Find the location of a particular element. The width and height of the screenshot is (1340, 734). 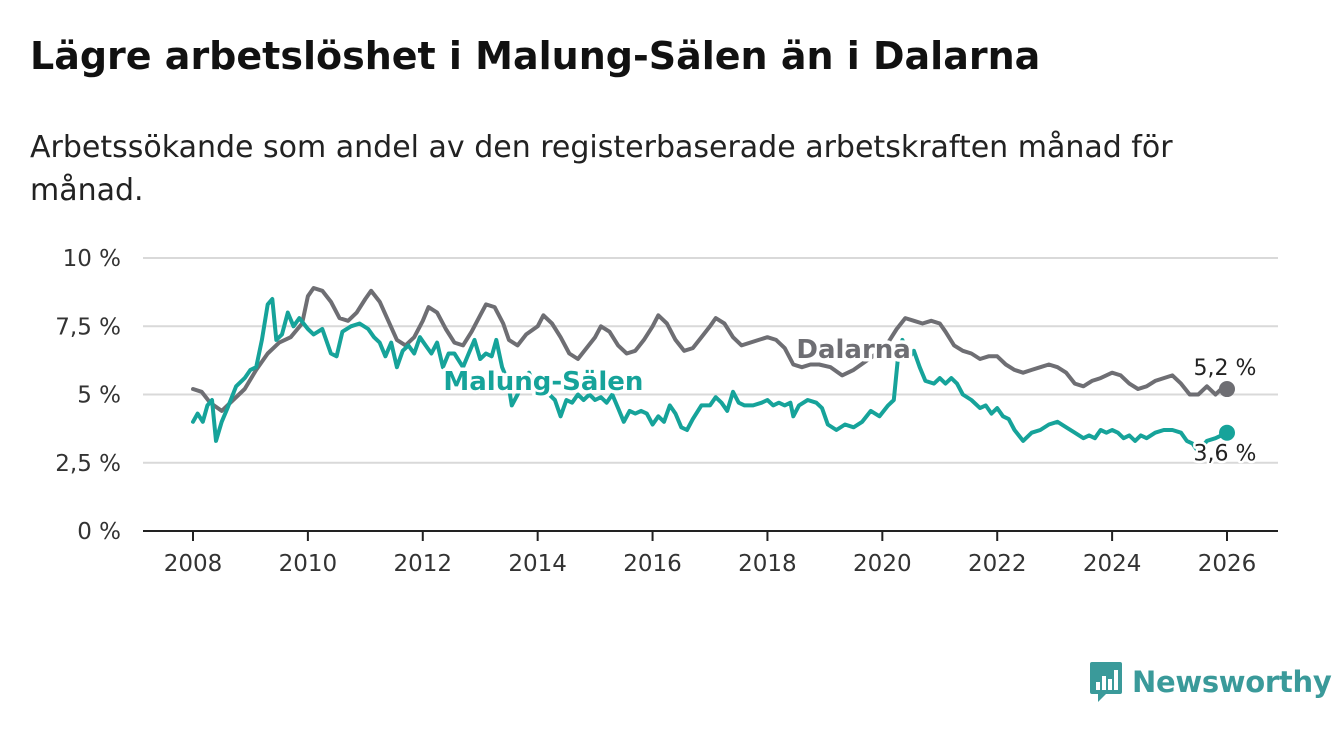

y-tick-label: 2,5 % is located at coordinates (88, 464).